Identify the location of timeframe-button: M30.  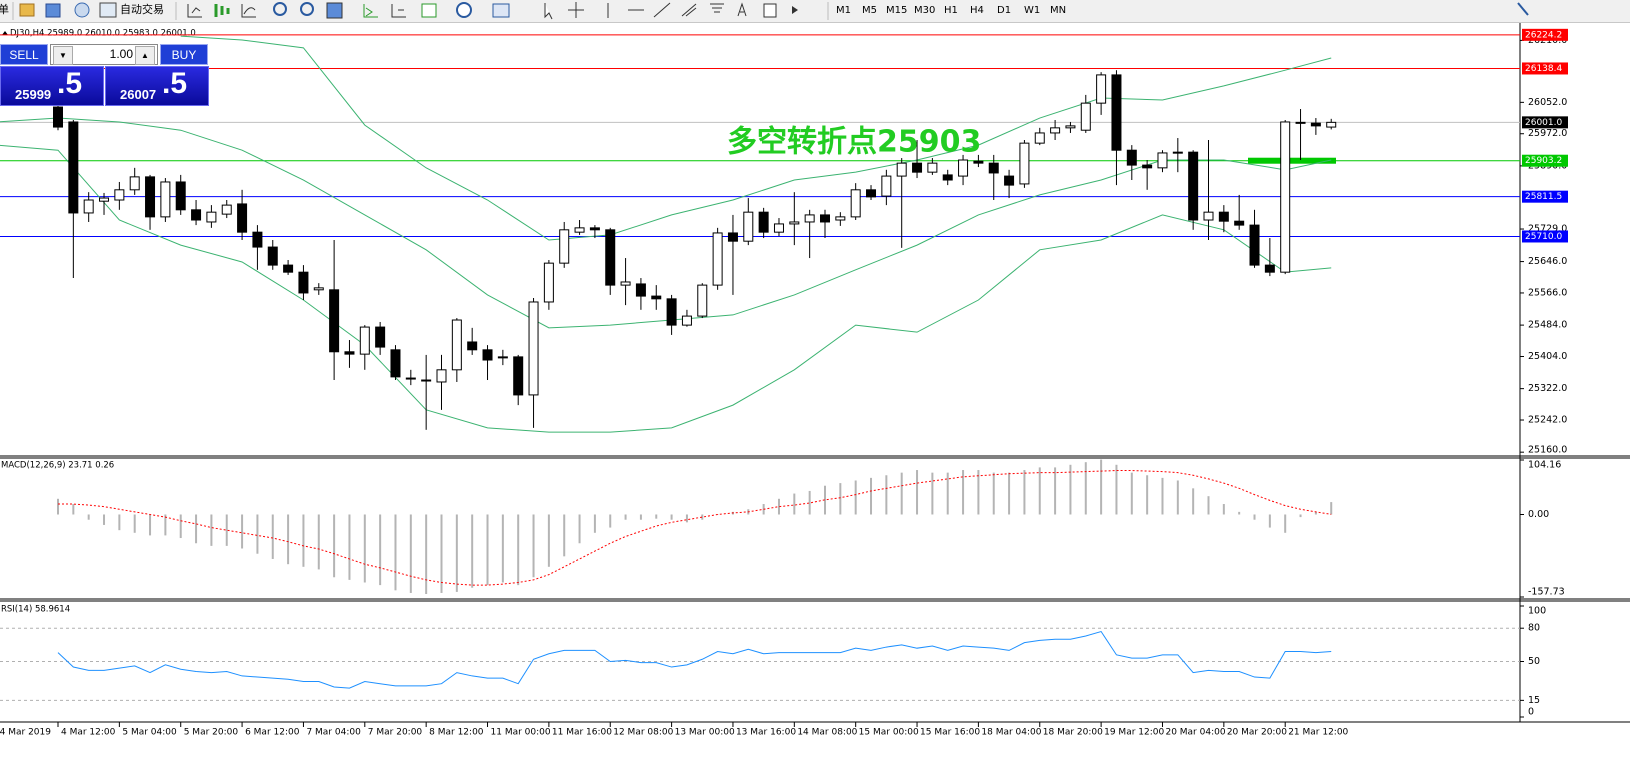
(924, 10).